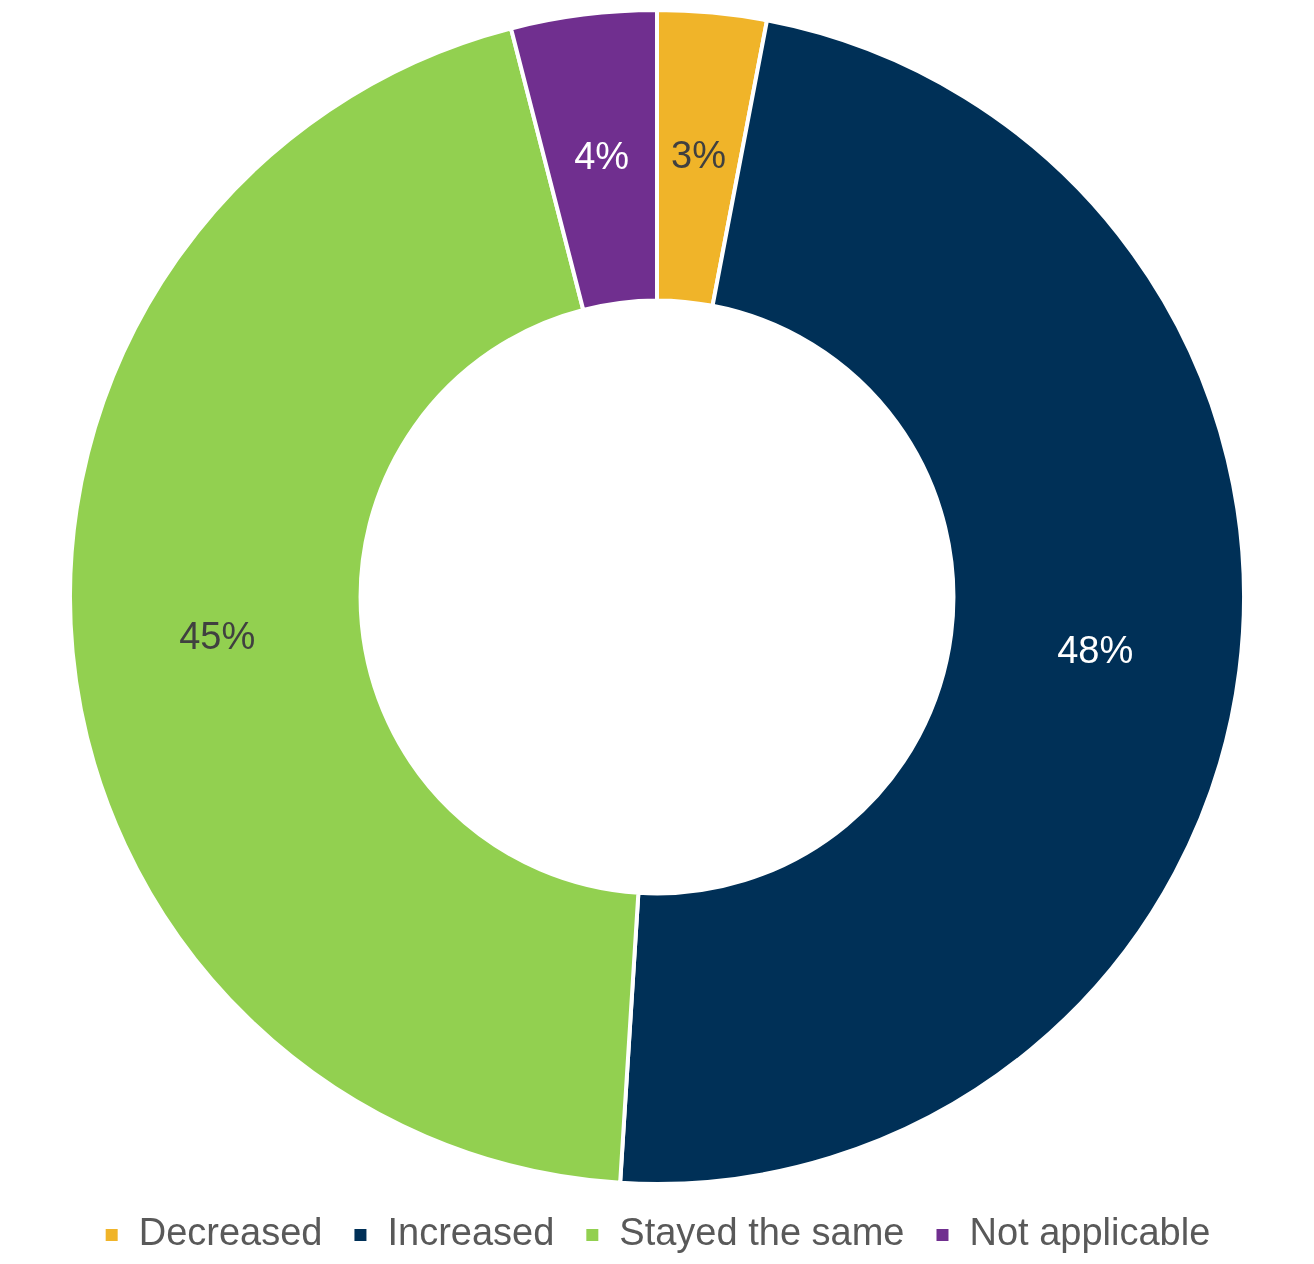 The image size is (1314, 1264). What do you see at coordinates (217, 636) in the screenshot?
I see `data-label: 45%` at bounding box center [217, 636].